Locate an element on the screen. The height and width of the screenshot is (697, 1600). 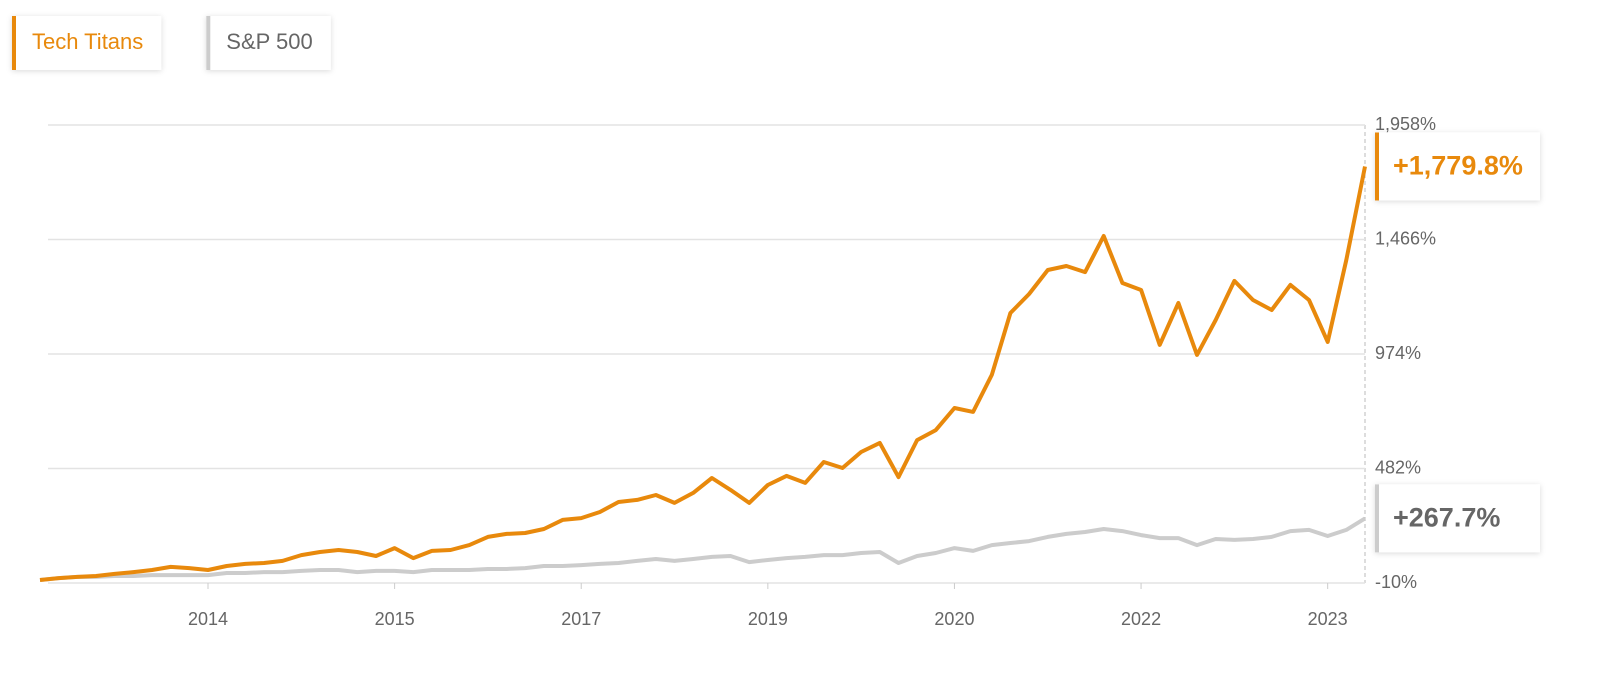
series-line is located at coordinates (703, 549).